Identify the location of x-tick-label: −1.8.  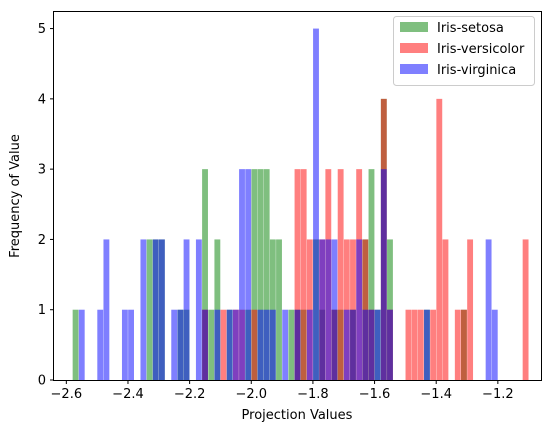
(313, 394).